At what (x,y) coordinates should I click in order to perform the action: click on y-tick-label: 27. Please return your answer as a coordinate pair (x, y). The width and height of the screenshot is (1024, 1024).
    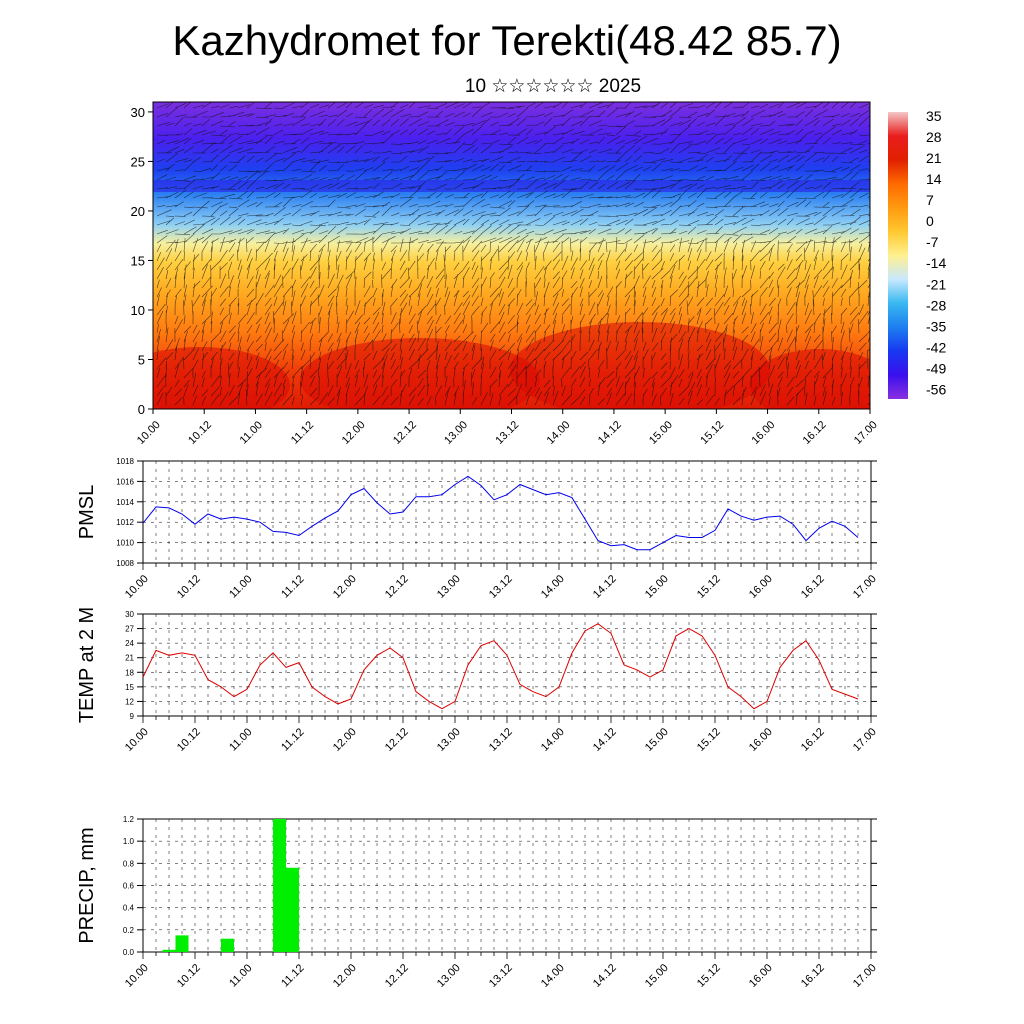
    Looking at the image, I should click on (129, 629).